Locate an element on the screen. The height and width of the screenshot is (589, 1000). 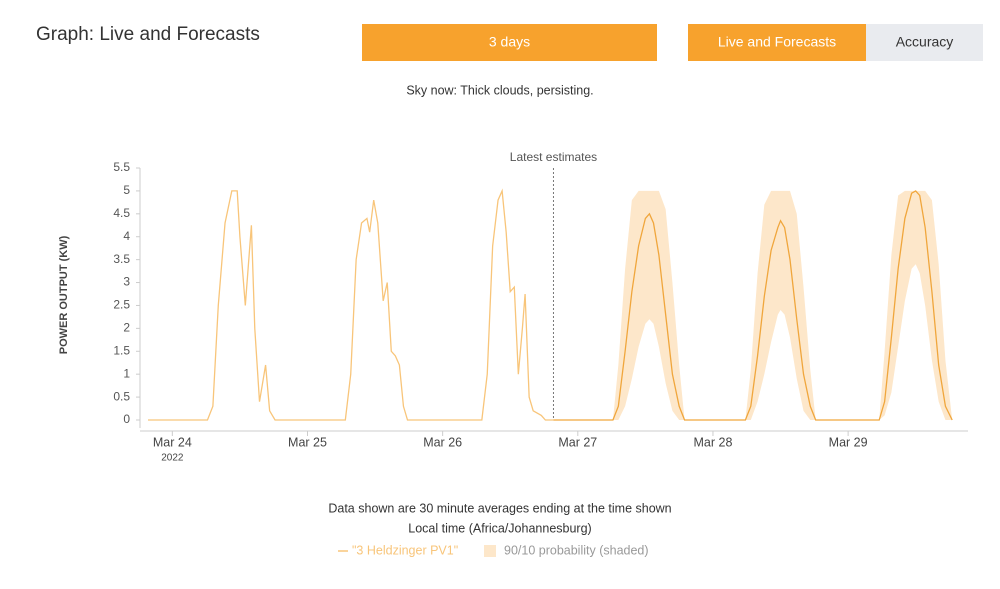
sky-now: Sky now: Thick clouds, persisting. is located at coordinates (499, 90).